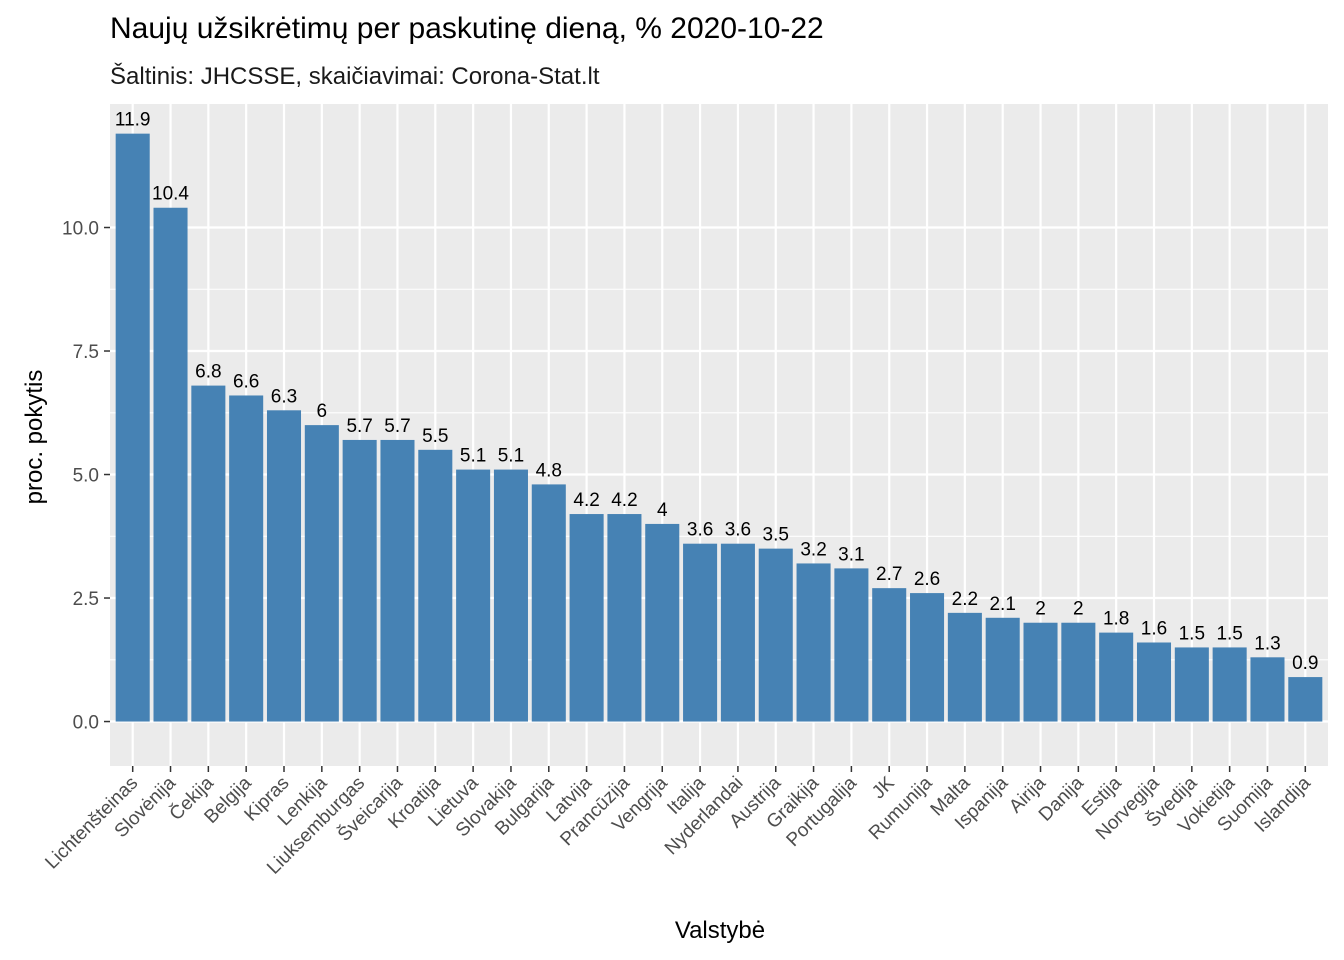 The width and height of the screenshot is (1344, 960). What do you see at coordinates (133, 120) in the screenshot?
I see `bar-value-label: 11.9` at bounding box center [133, 120].